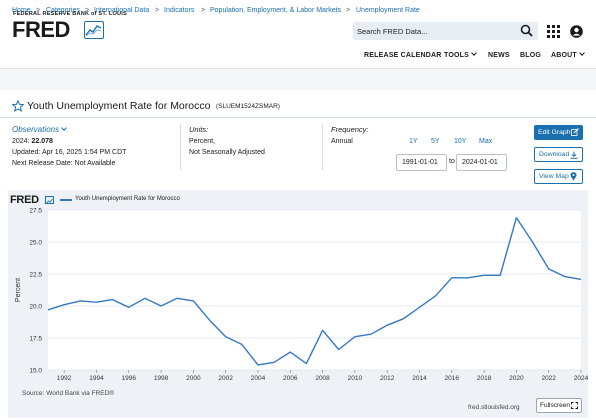 The height and width of the screenshot is (420, 596). I want to click on favorite-star-icon, so click(18, 106).